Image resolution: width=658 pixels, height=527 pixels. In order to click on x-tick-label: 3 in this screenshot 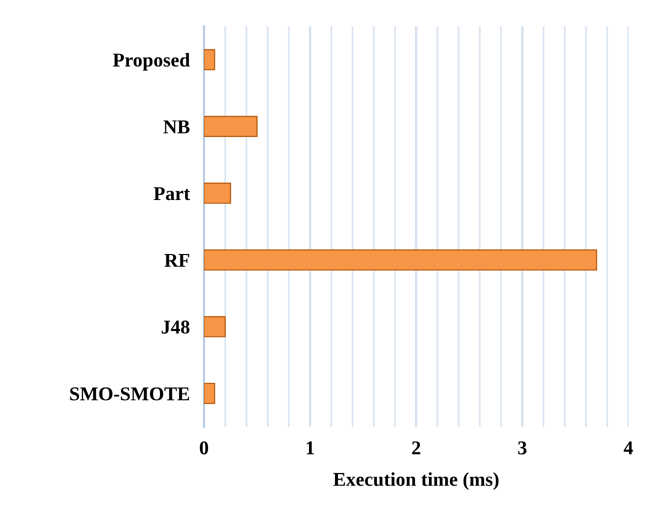, I will do `click(522, 447)`.